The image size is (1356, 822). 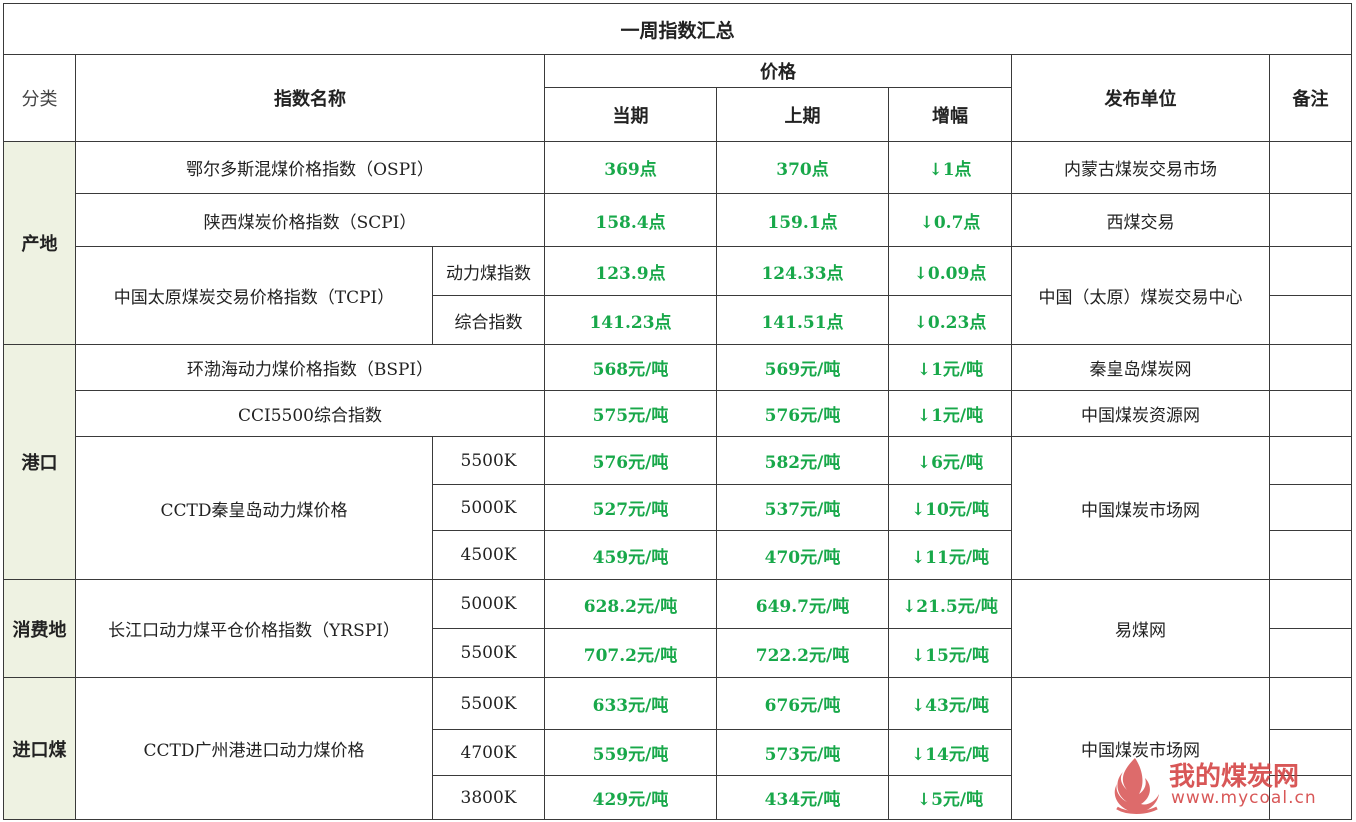 I want to click on change-value: ↓43元/吨, so click(x=950, y=703).